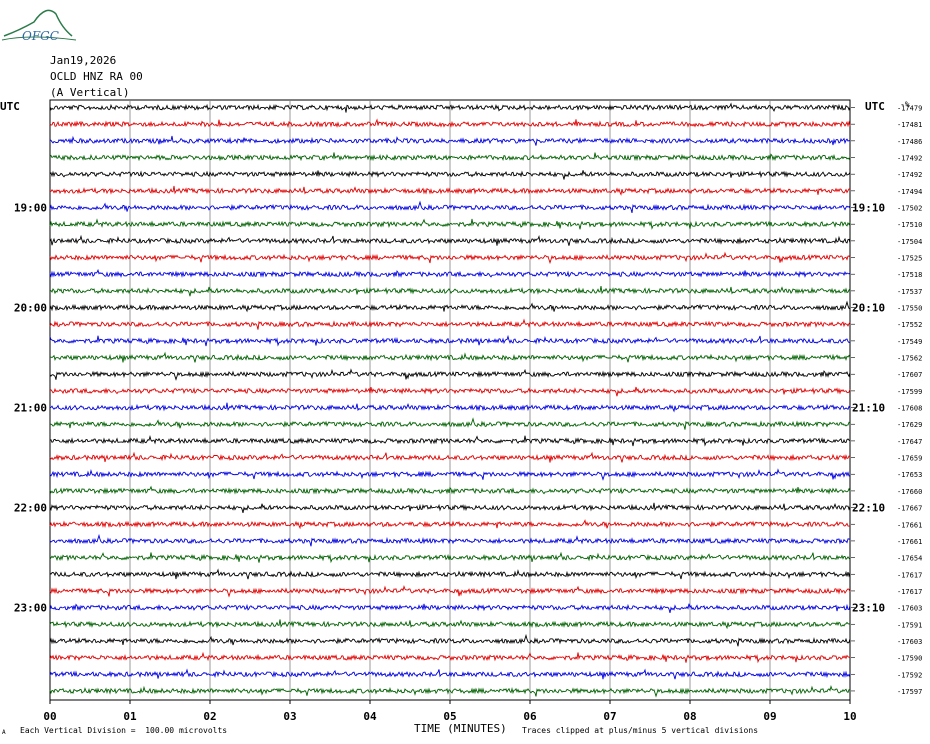  I want to click on station-code: OCLD HNZ RA 00, so click(96, 76).